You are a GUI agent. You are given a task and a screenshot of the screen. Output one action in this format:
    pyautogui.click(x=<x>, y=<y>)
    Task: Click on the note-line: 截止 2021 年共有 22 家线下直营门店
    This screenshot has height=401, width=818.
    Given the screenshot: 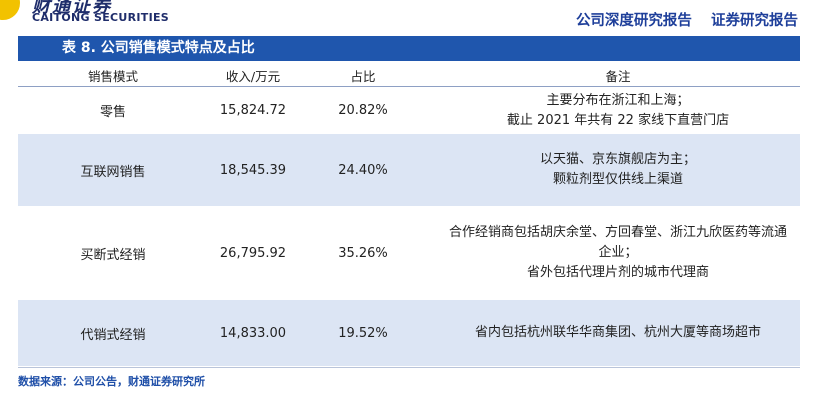 What is the action you would take?
    pyautogui.click(x=618, y=120)
    